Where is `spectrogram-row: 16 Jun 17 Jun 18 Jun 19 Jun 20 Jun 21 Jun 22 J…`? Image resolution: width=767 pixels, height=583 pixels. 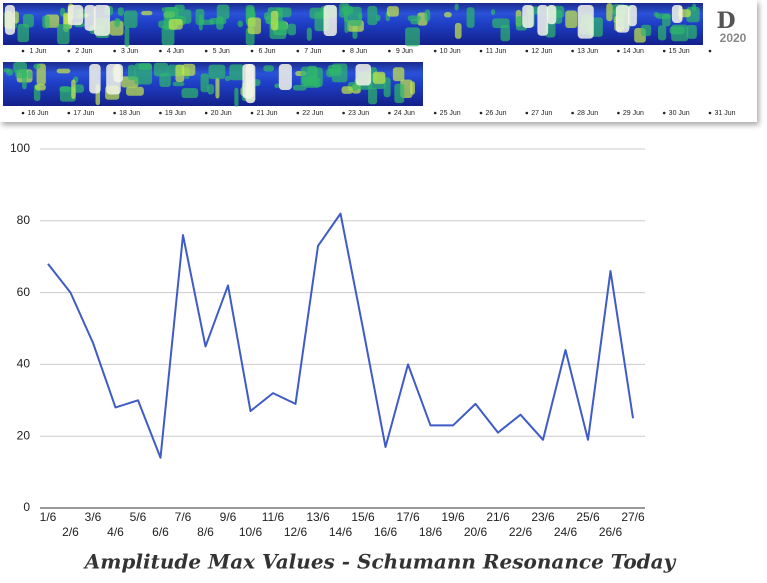 spectrogram-row: 16 Jun 17 Jun 18 Jun 19 Jun 20 Jun 21 Jun 22 J… is located at coordinates (369, 89).